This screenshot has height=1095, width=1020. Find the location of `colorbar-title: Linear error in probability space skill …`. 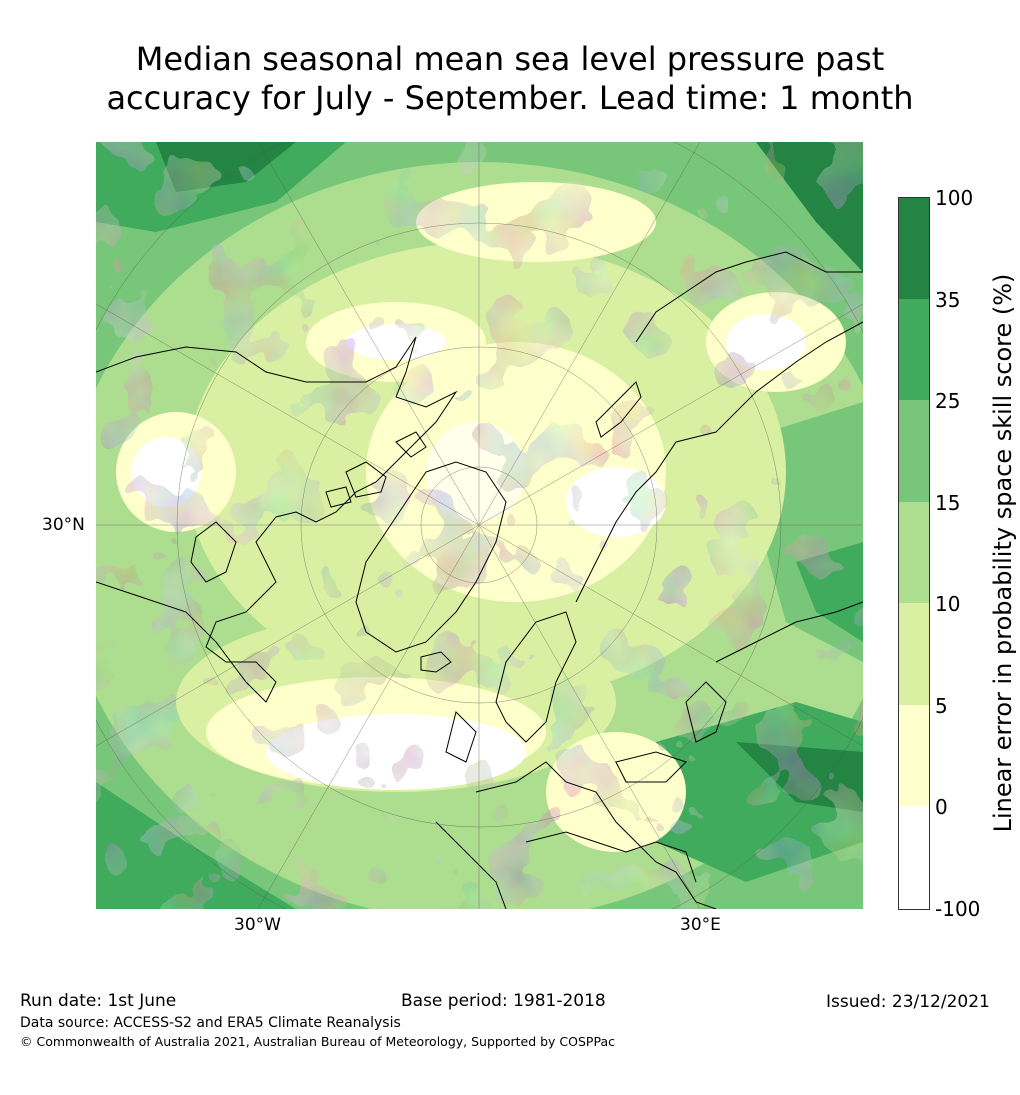

colorbar-title: Linear error in probability space skill … is located at coordinates (1003, 553).